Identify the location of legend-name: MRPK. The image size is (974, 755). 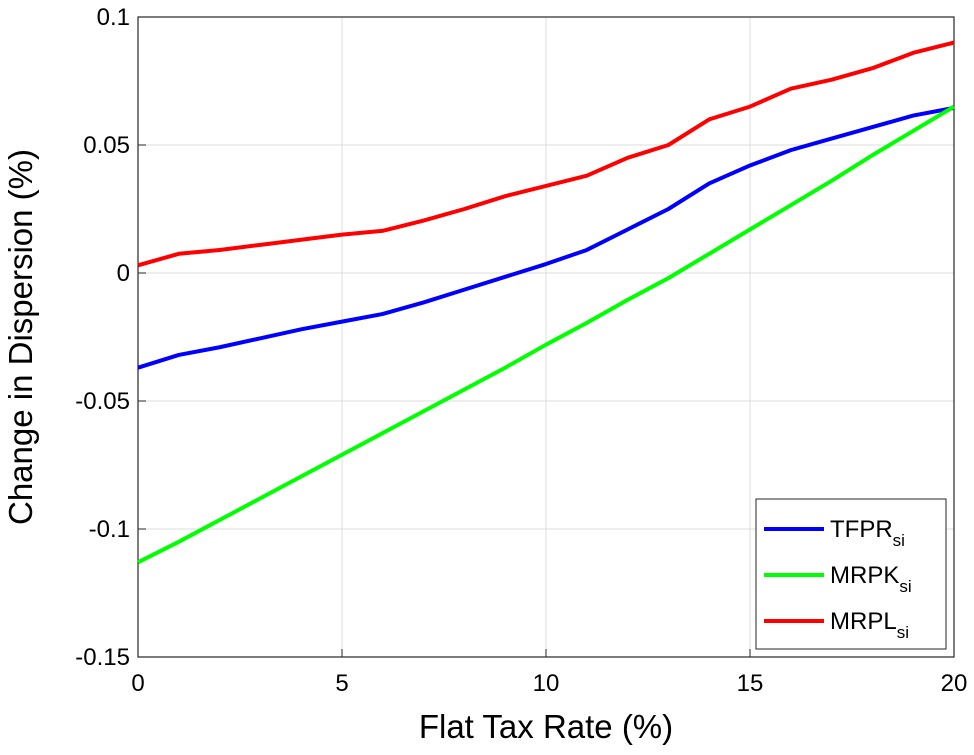
(864, 575).